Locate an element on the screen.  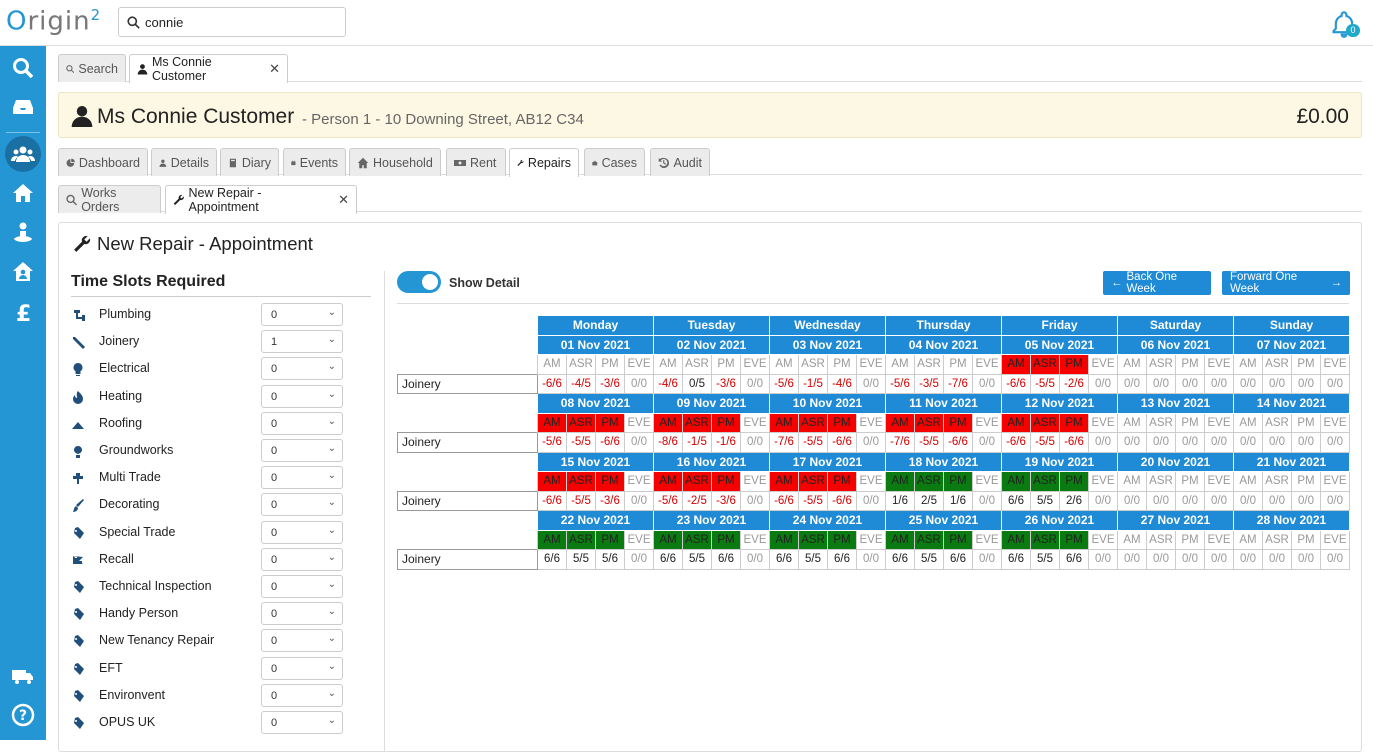
show-detail-toggle is located at coordinates (419, 282).